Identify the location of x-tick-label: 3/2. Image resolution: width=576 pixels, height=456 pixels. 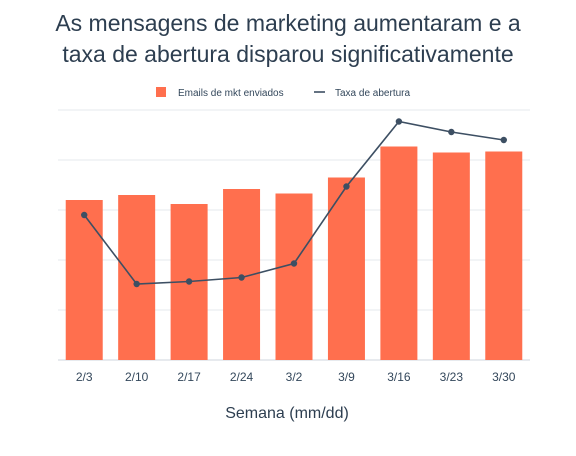
(294, 377).